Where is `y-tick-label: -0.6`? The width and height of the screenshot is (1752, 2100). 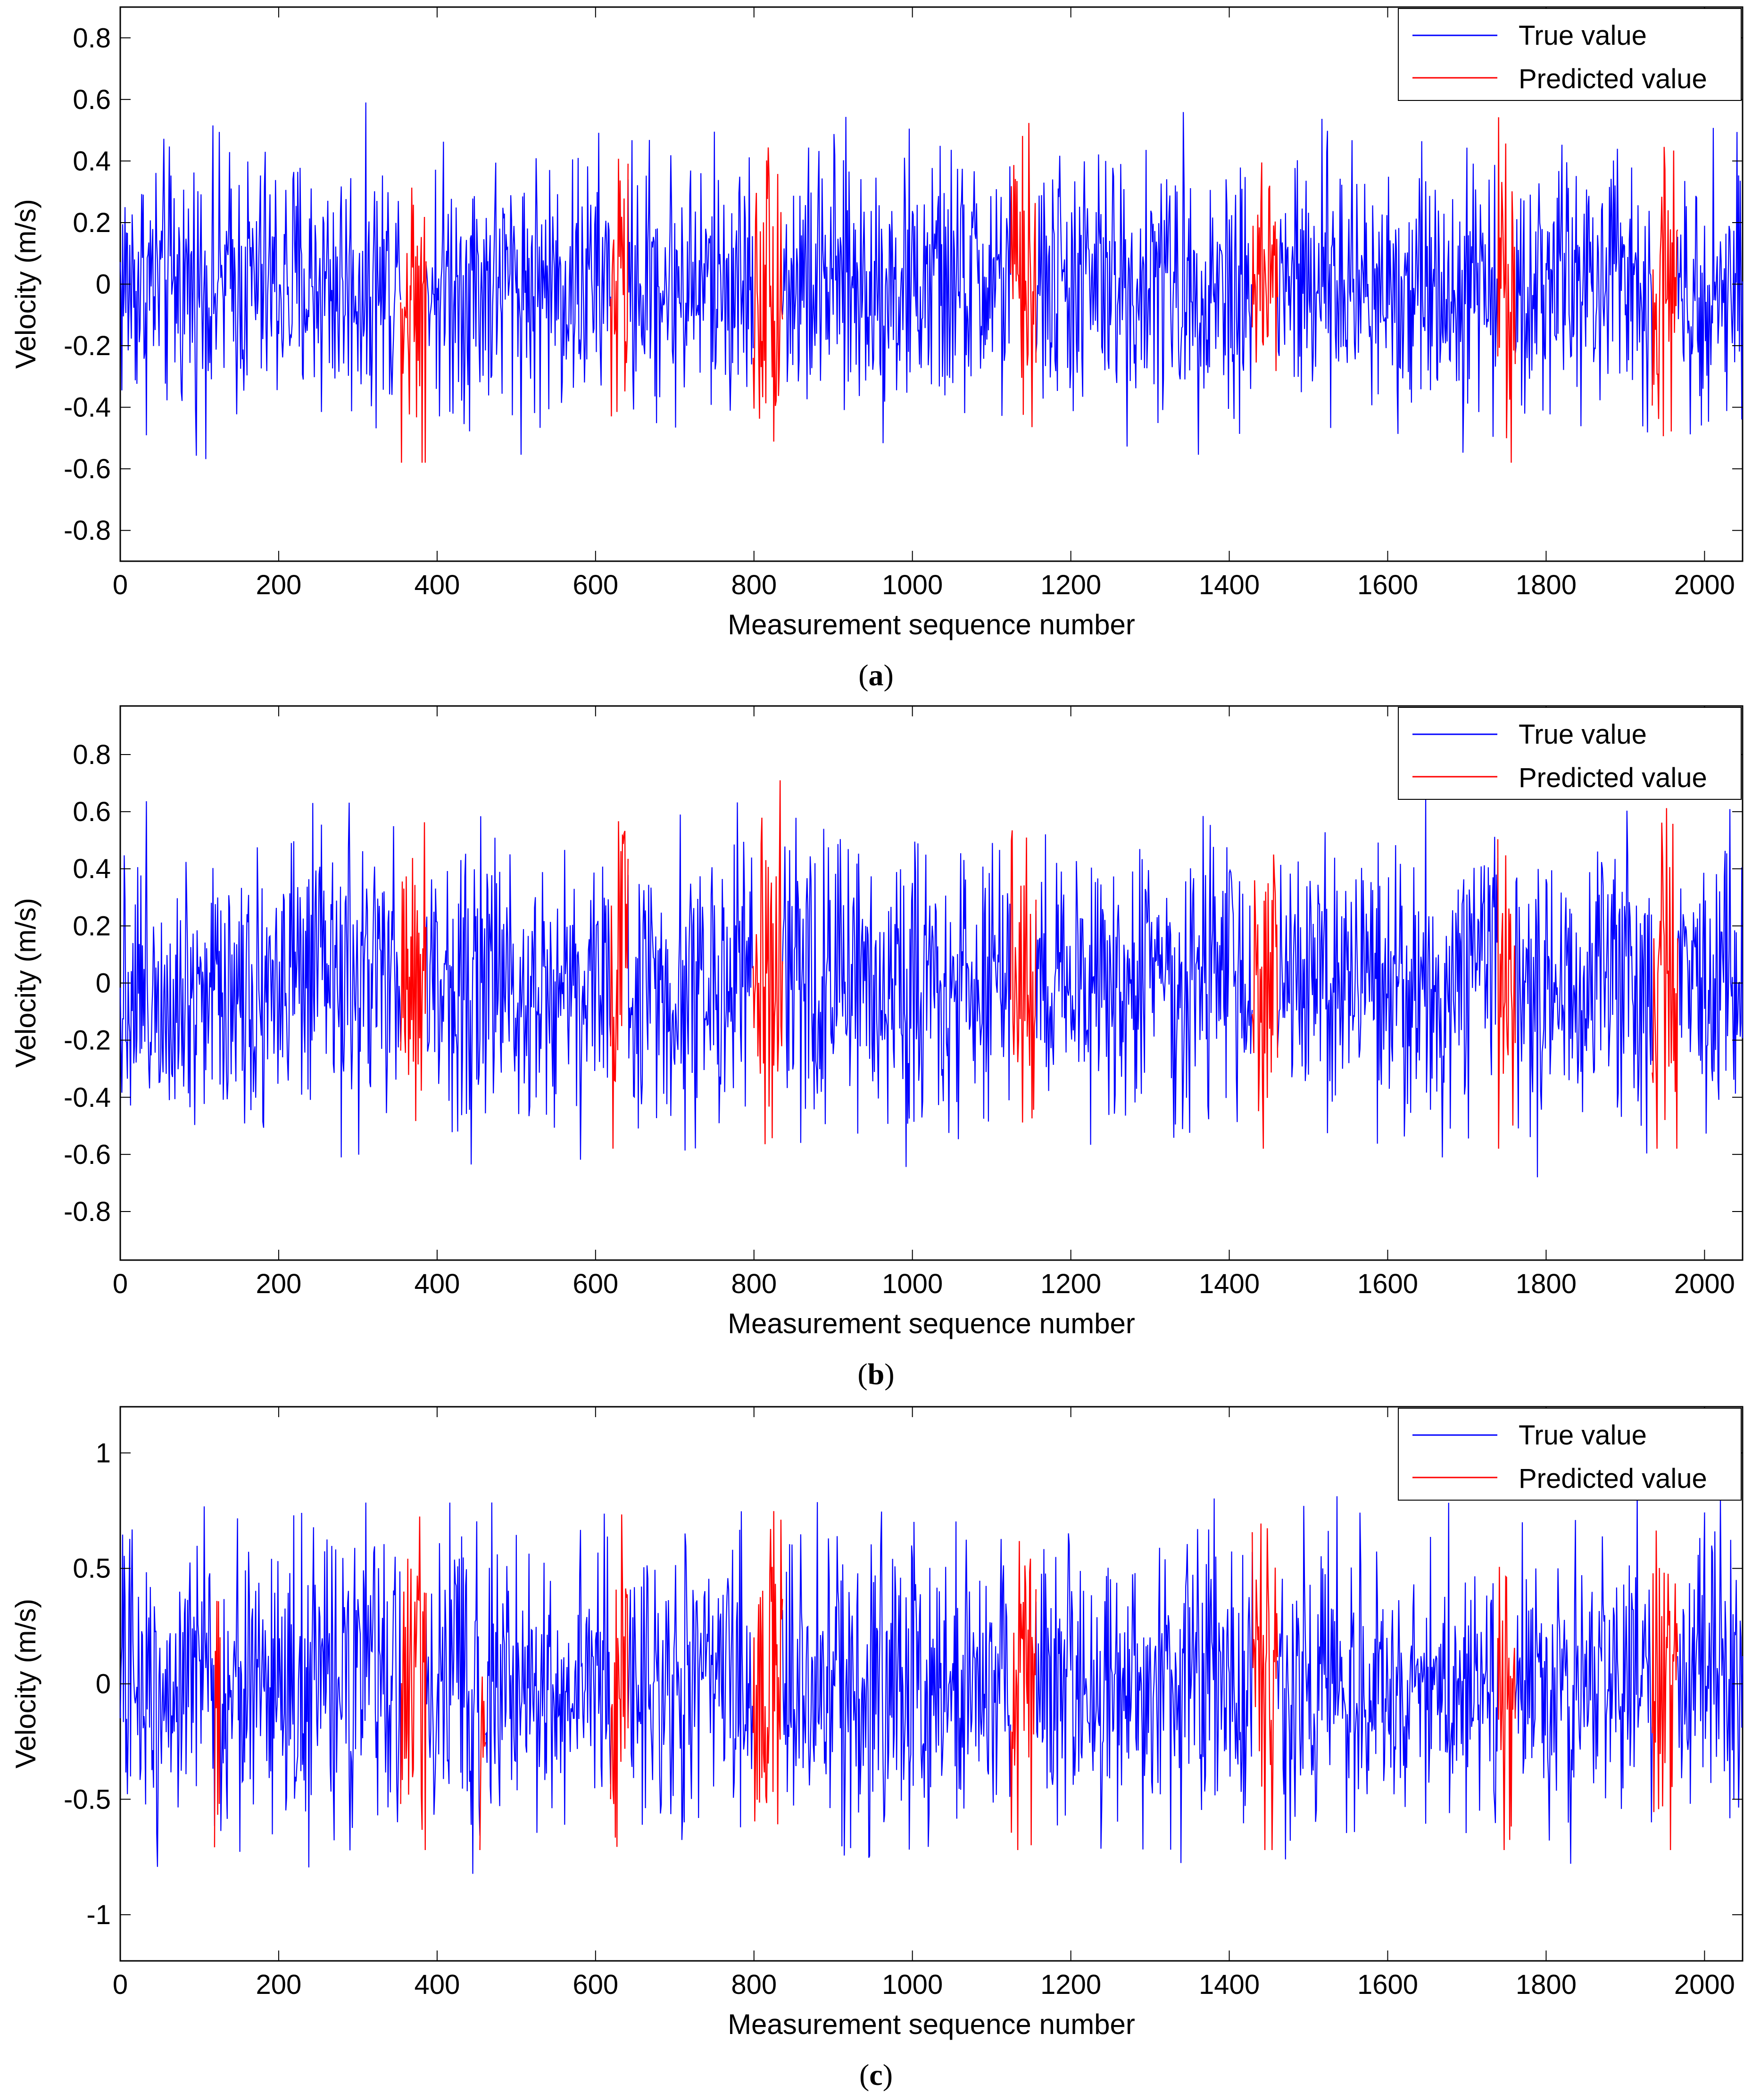 y-tick-label: -0.6 is located at coordinates (87, 469).